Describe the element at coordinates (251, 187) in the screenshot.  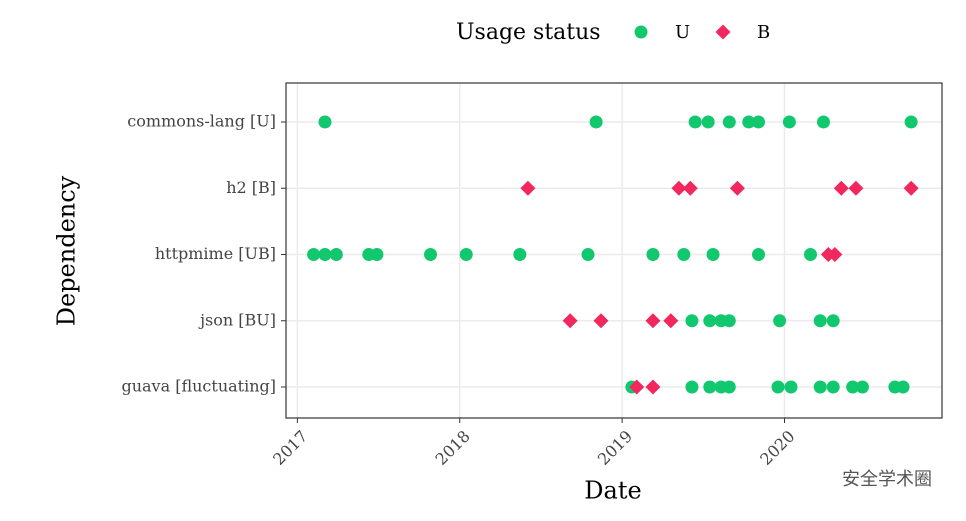
I see `y-tick-label: h2 [B]` at that location.